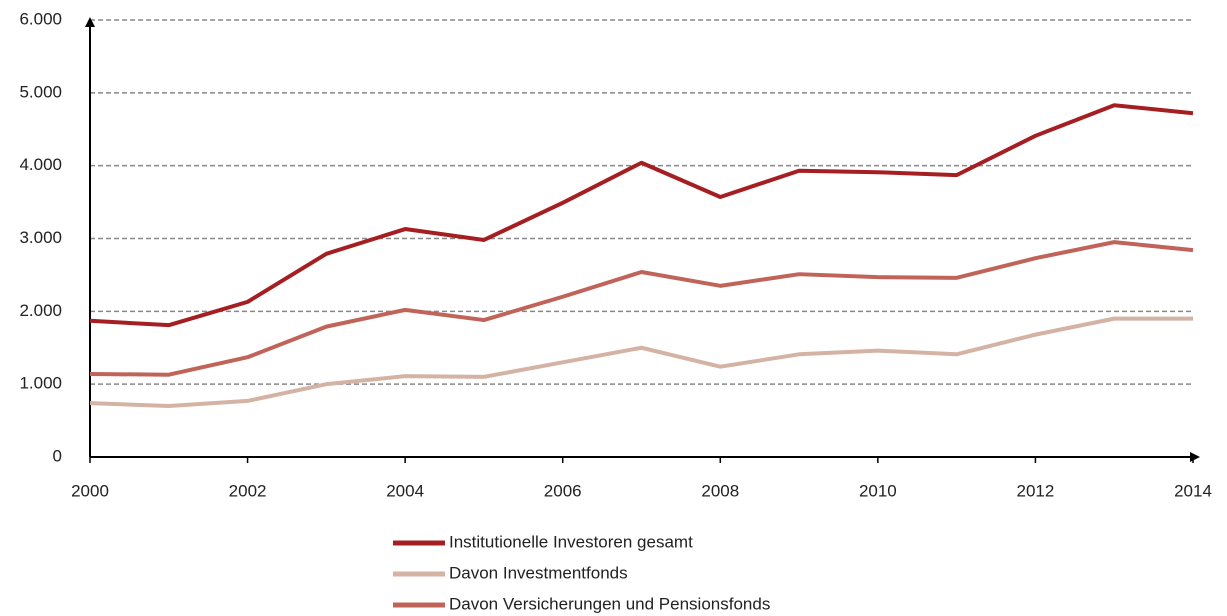  What do you see at coordinates (1036, 490) in the screenshot?
I see `x-tick-label: 2012` at bounding box center [1036, 490].